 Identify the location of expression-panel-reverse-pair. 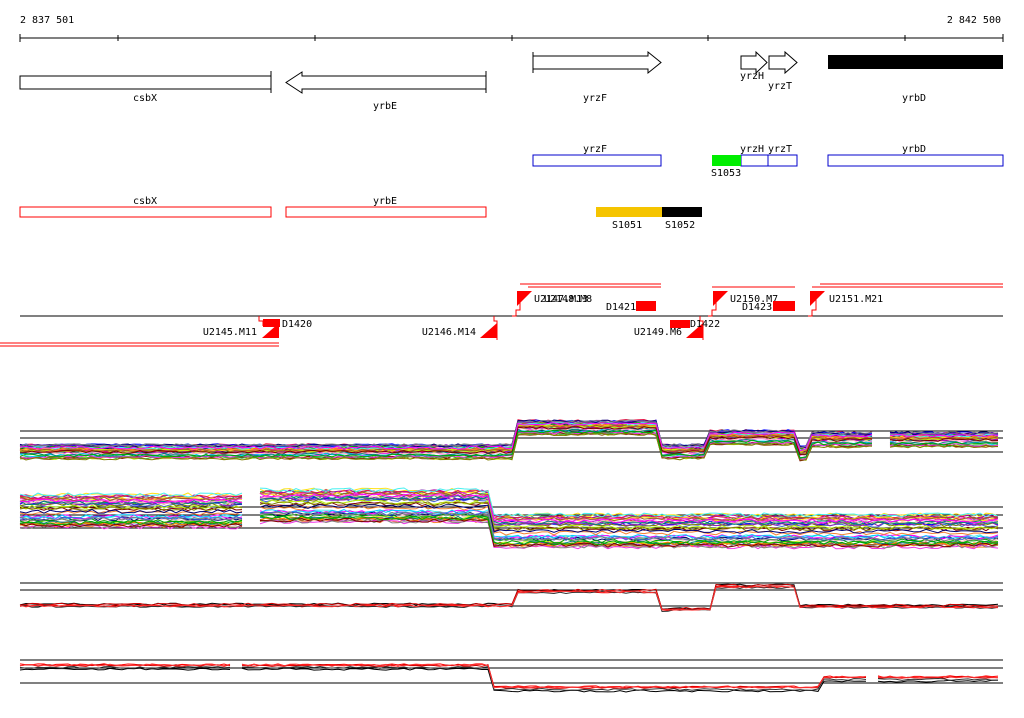
(511, 676).